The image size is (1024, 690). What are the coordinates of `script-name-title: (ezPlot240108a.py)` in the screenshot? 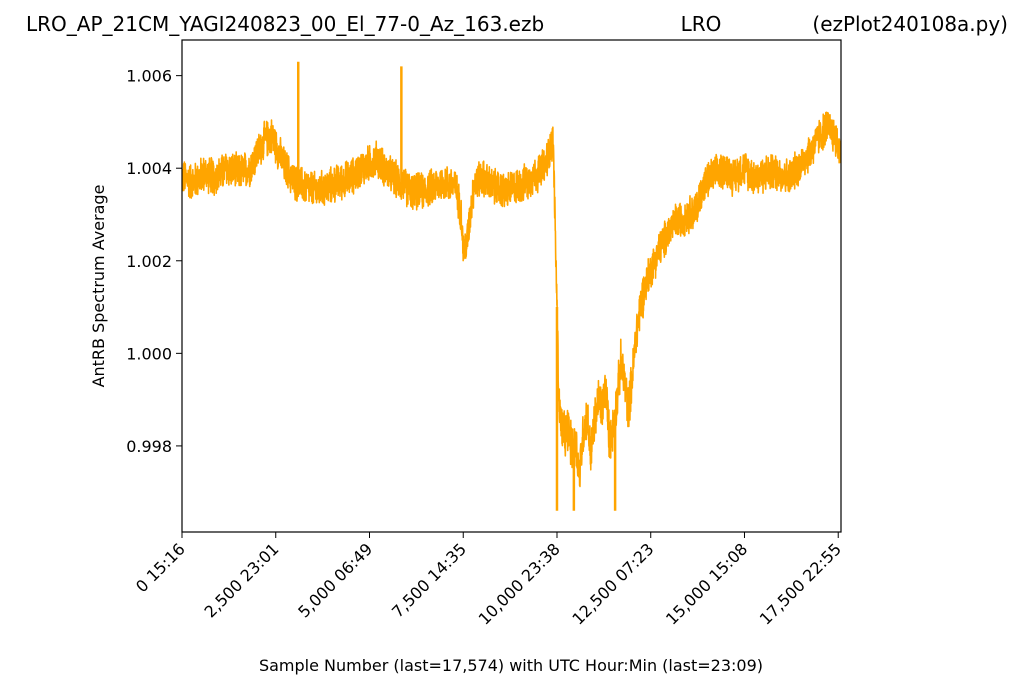 It's located at (910, 24).